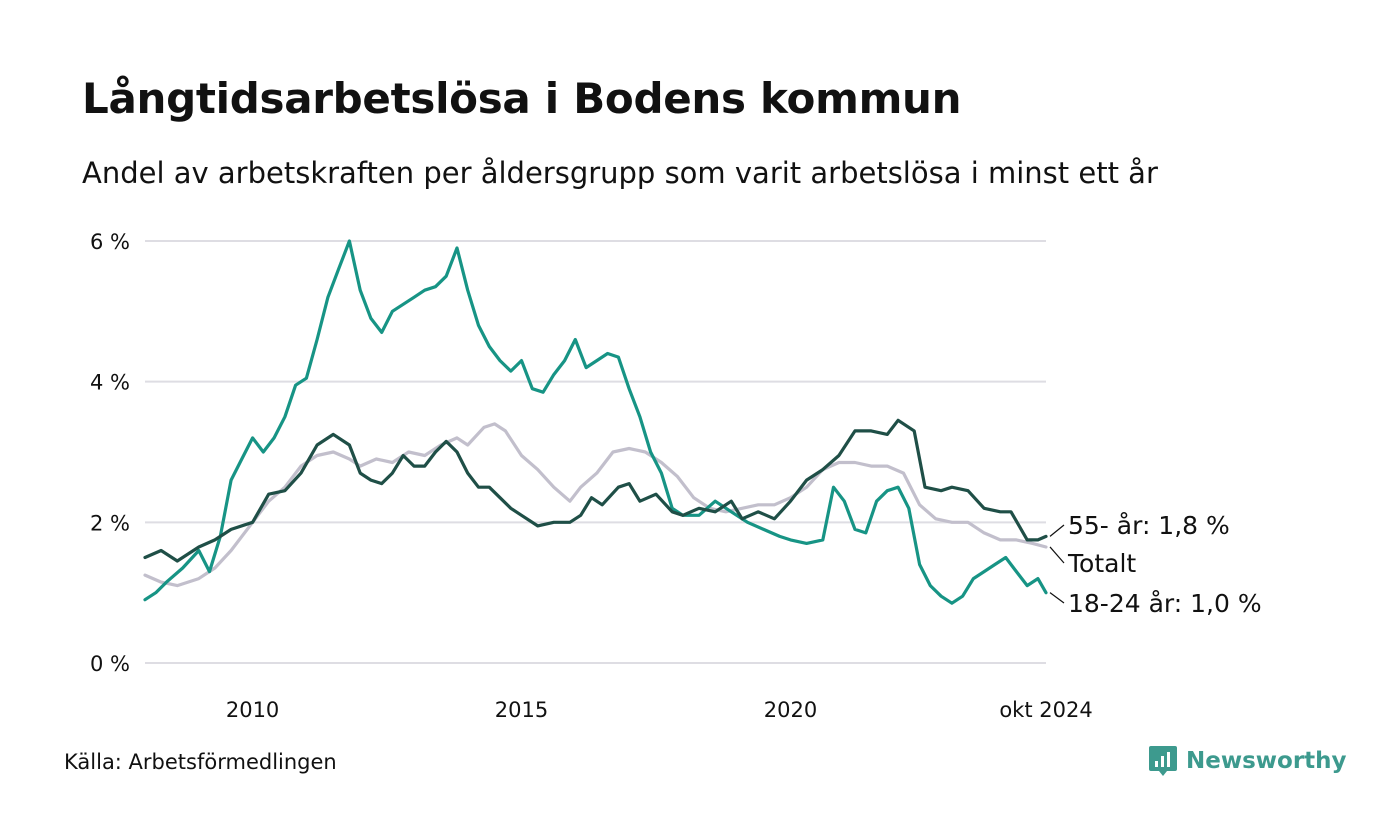 This screenshot has height=840, width=1400. Describe the element at coordinates (1165, 603) in the screenshot. I see `series-end-label: 18-24 år: 1,0 %` at that location.